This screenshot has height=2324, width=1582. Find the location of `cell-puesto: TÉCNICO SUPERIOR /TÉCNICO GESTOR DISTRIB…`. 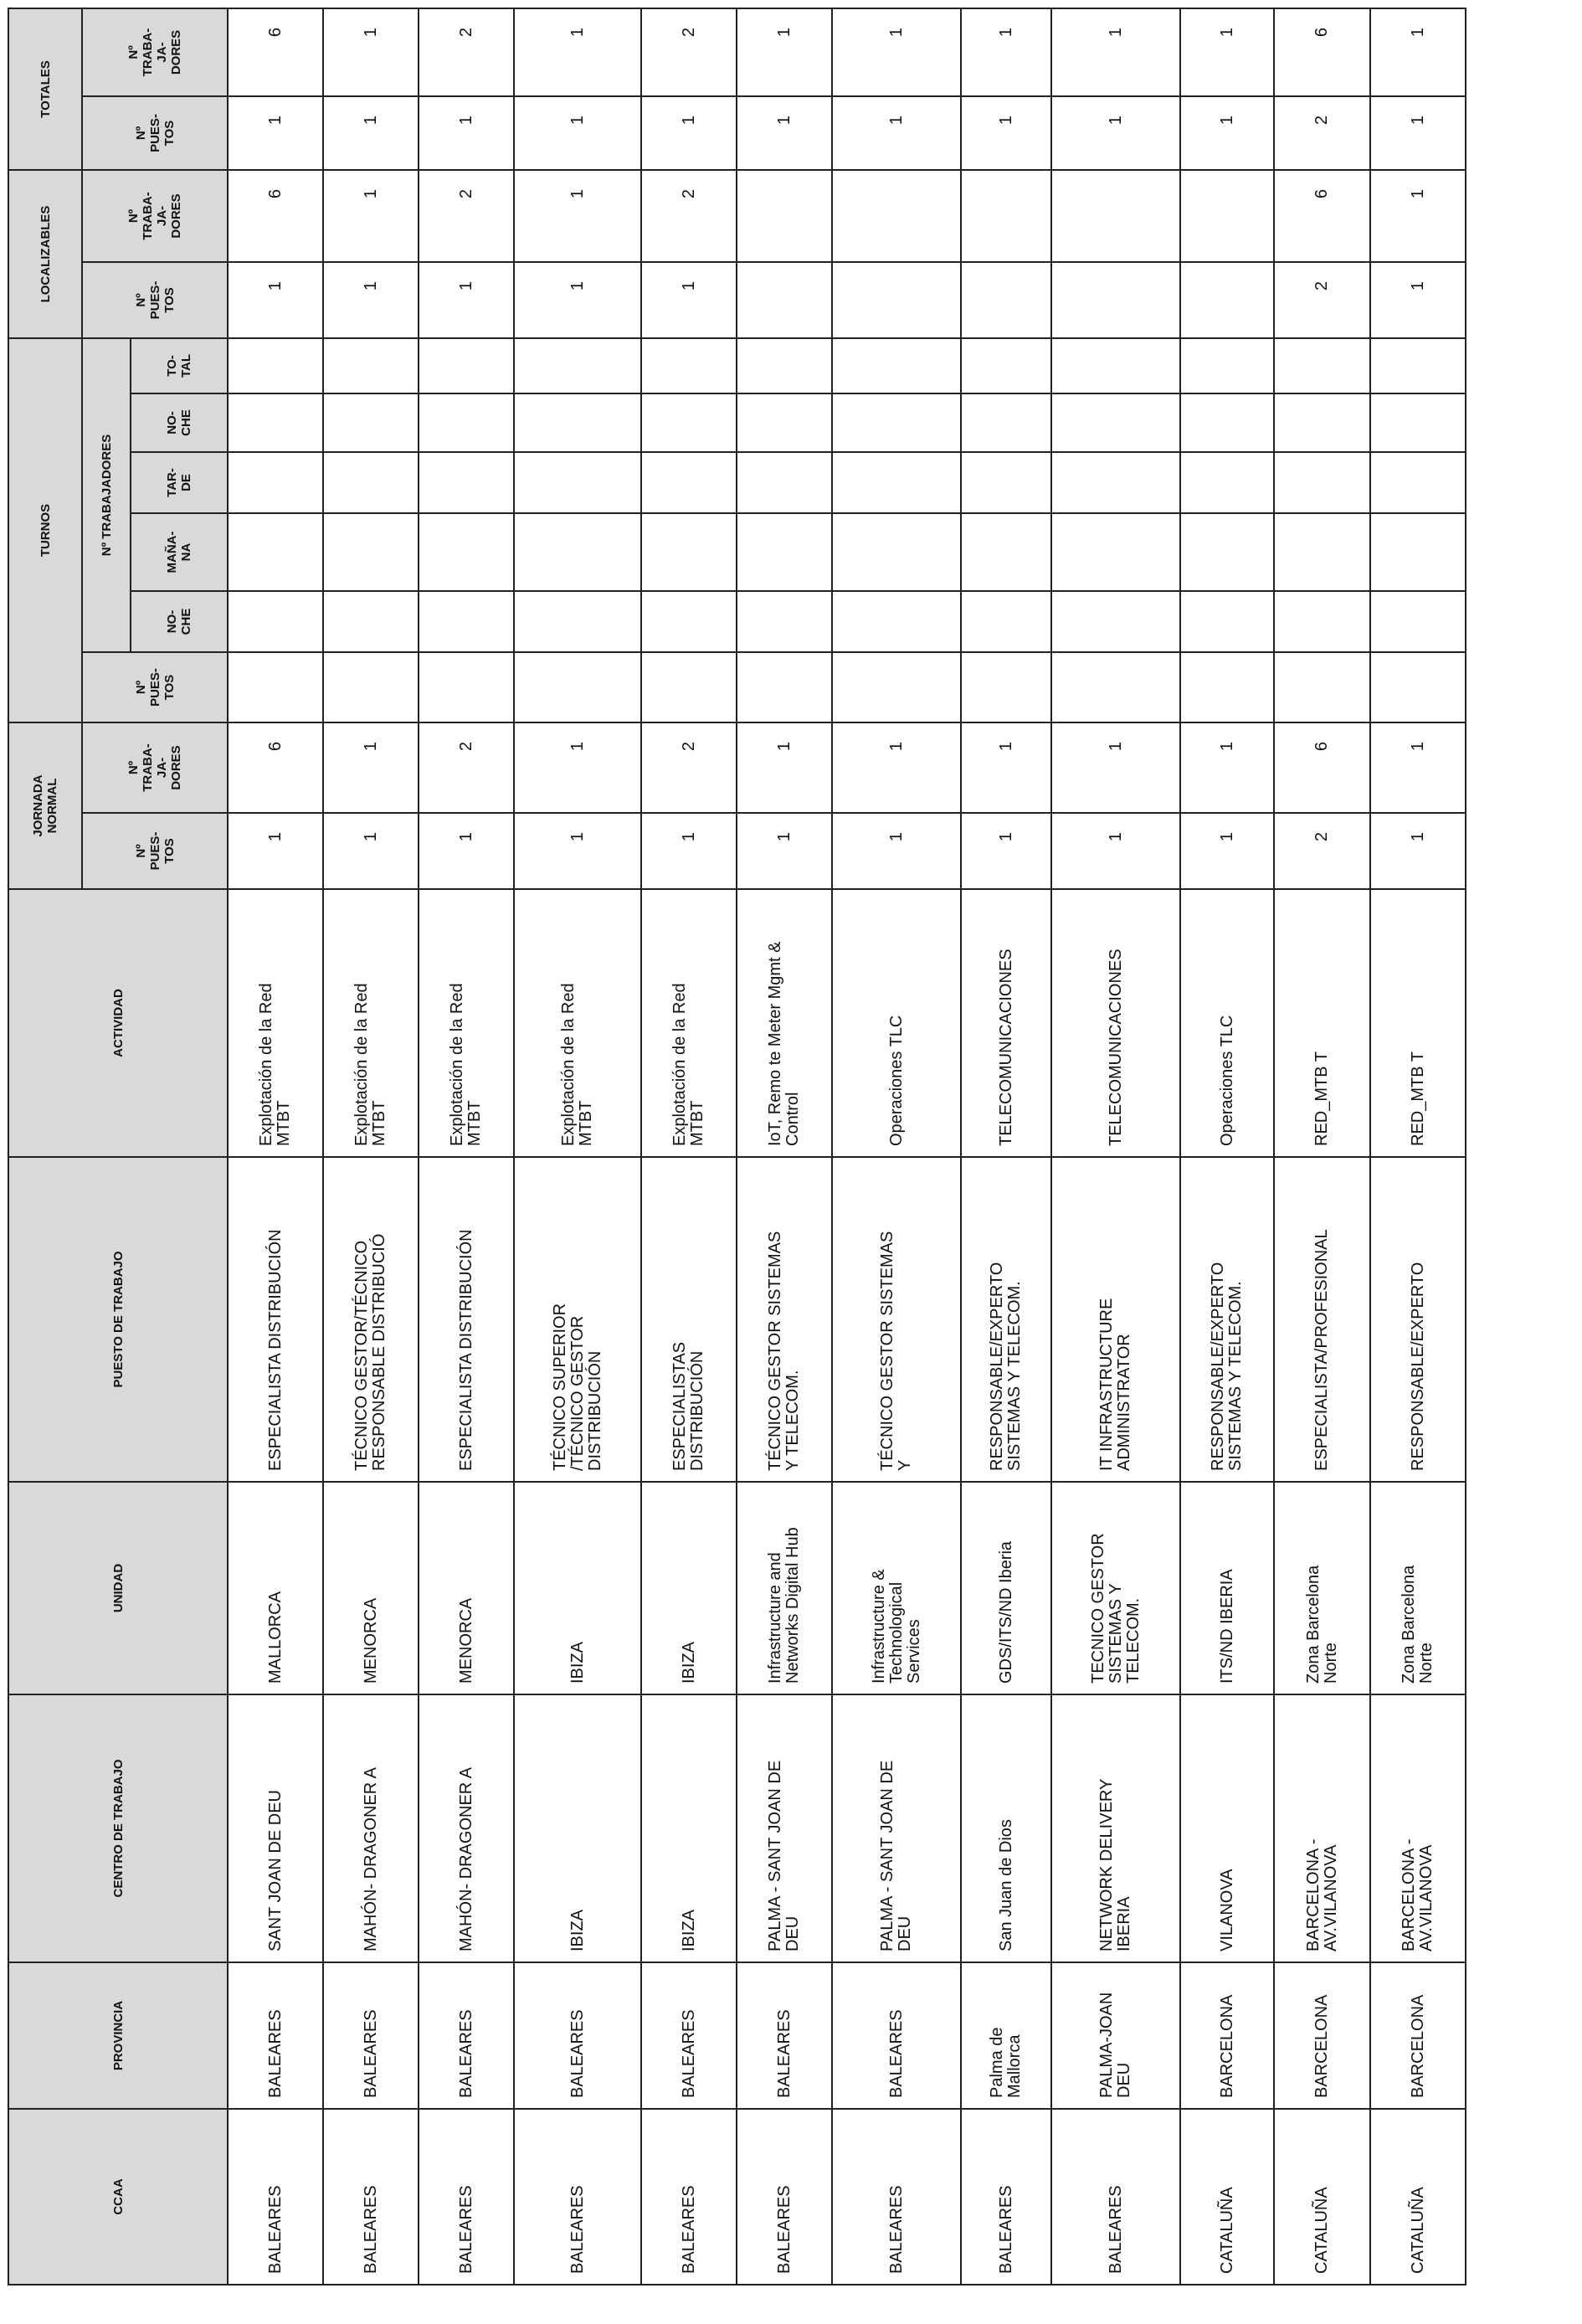

cell-puesto: TÉCNICO SUPERIOR /TÉCNICO GESTOR DISTRIB… is located at coordinates (578, 1319).